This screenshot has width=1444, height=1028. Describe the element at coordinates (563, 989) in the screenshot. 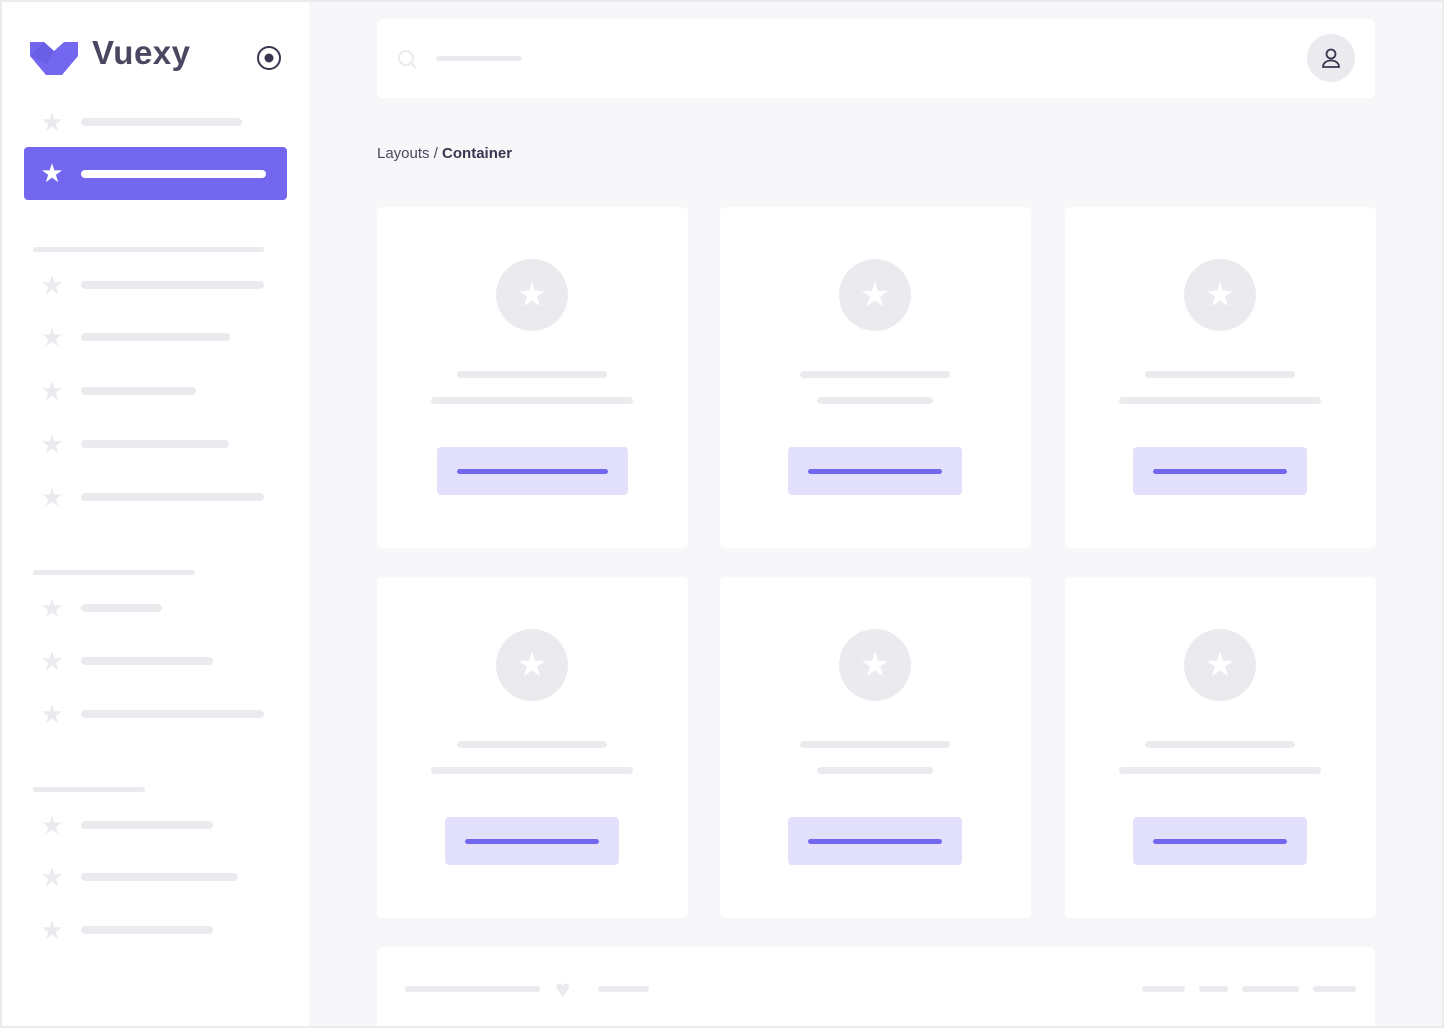

I see `heart-icon: ♥` at that location.